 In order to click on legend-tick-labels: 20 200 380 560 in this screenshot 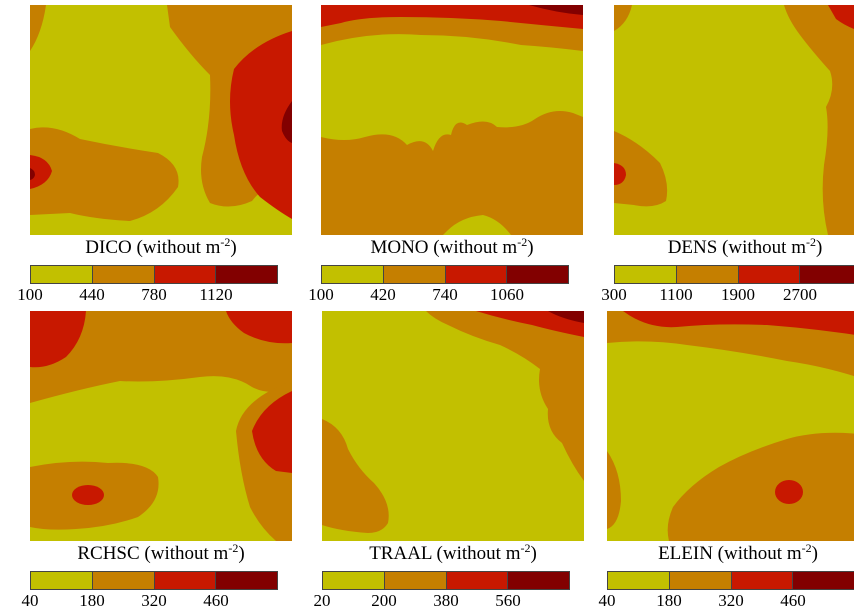, I will do `click(449, 601)`.